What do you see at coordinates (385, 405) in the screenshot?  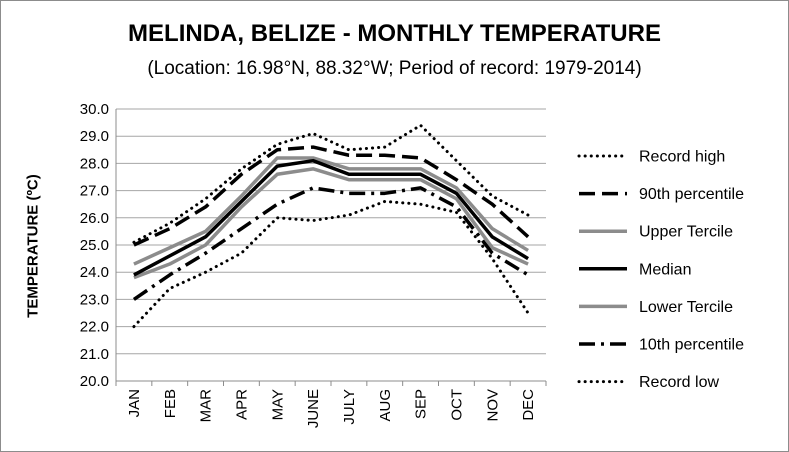 I see `x-tick-label: AUG` at bounding box center [385, 405].